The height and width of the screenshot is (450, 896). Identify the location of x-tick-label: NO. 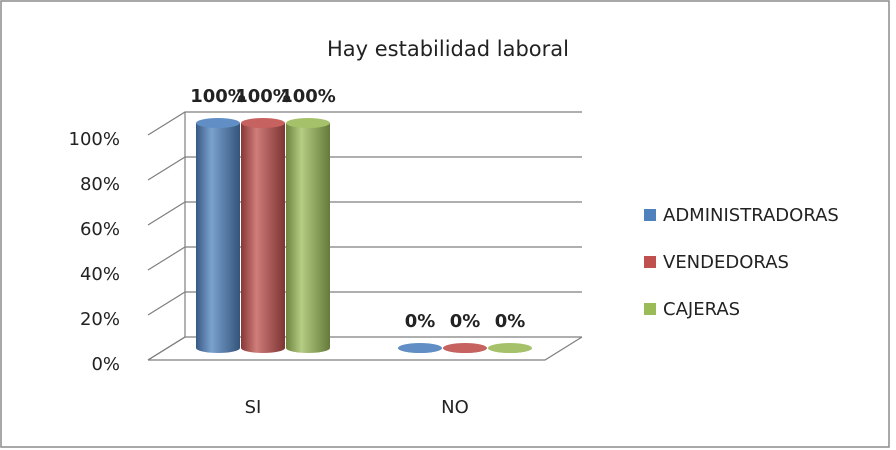
(455, 407).